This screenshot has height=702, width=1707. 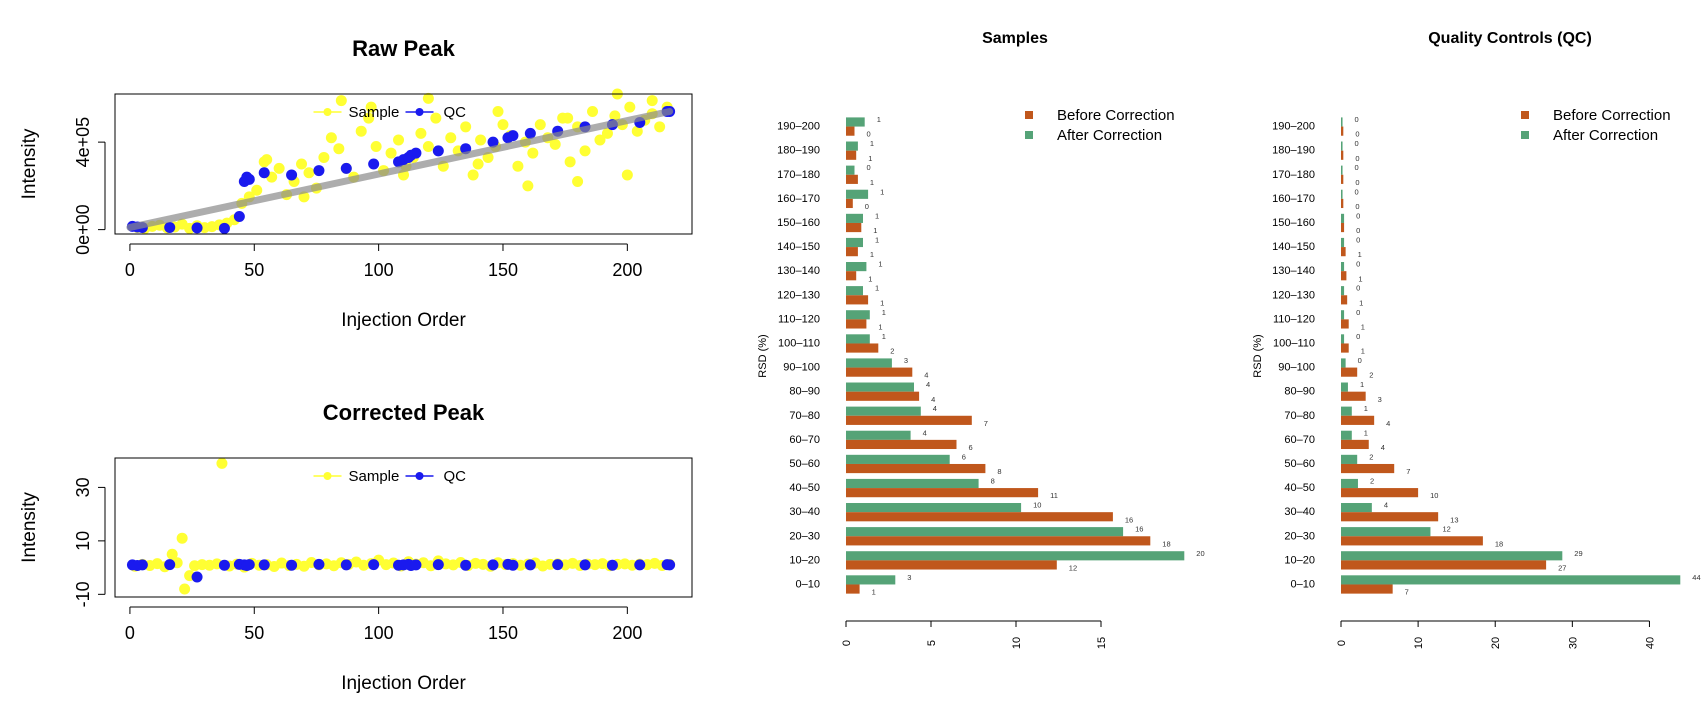 I want to click on x-tick-label: 30, so click(x=1573, y=643).